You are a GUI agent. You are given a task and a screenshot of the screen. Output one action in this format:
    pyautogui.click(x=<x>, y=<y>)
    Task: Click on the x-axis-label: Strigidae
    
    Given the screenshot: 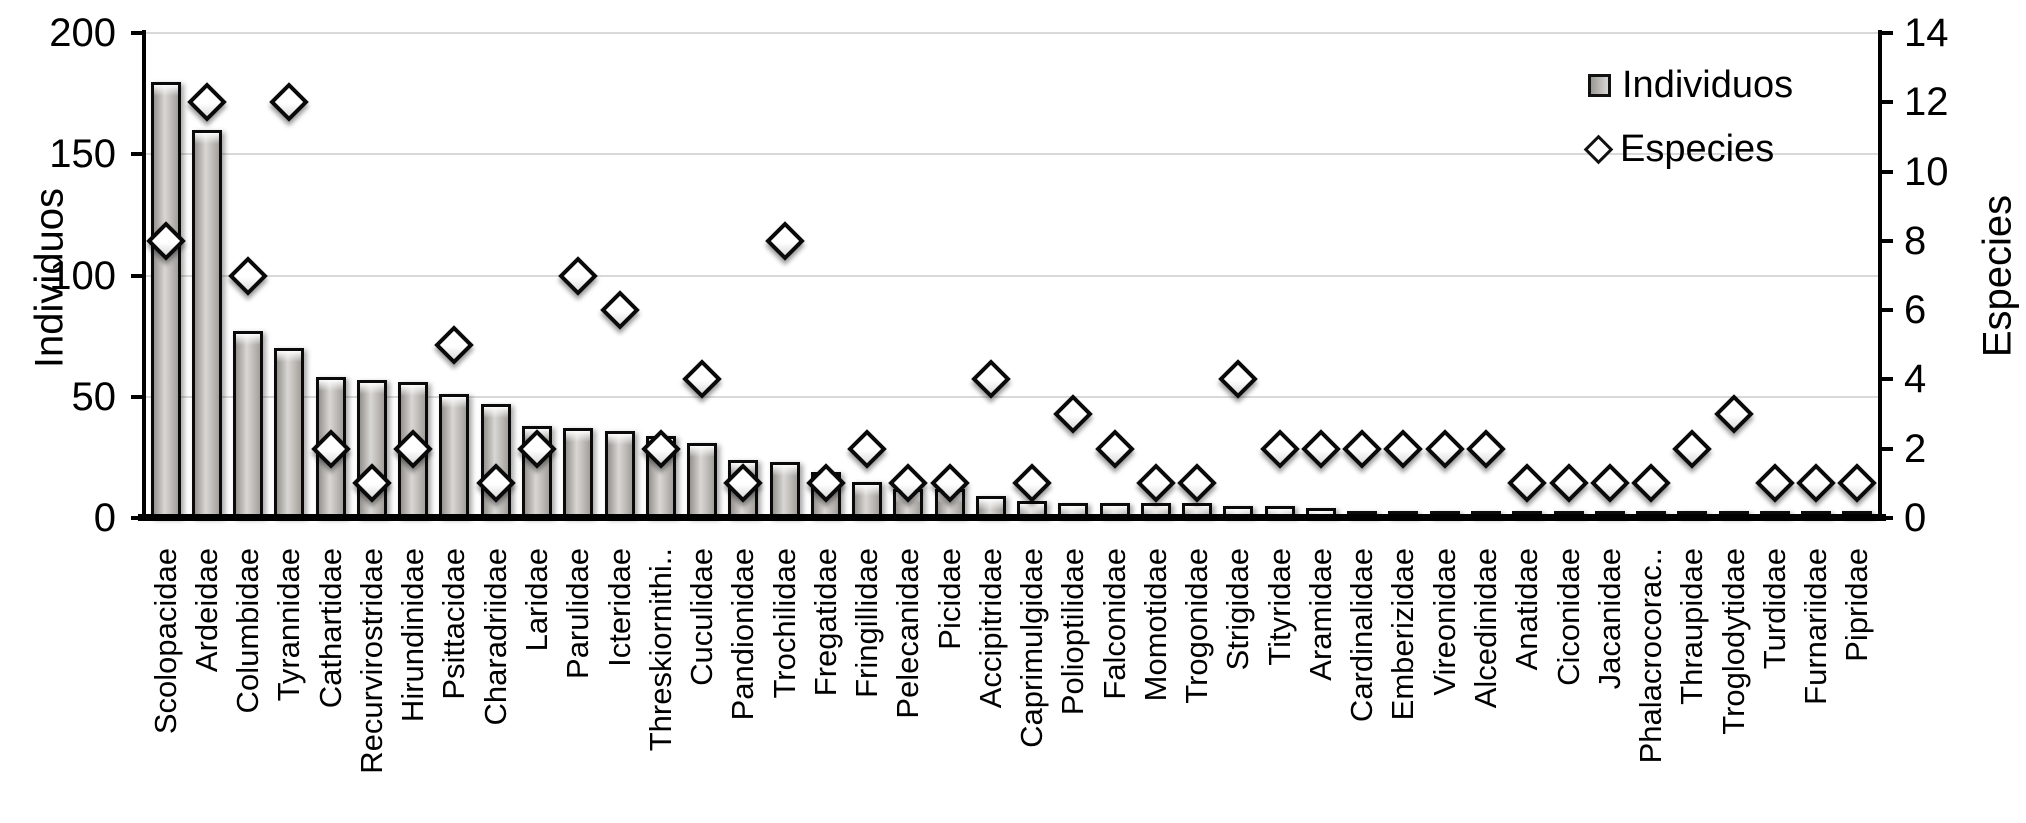 What is the action you would take?
    pyautogui.click(x=1238, y=609)
    